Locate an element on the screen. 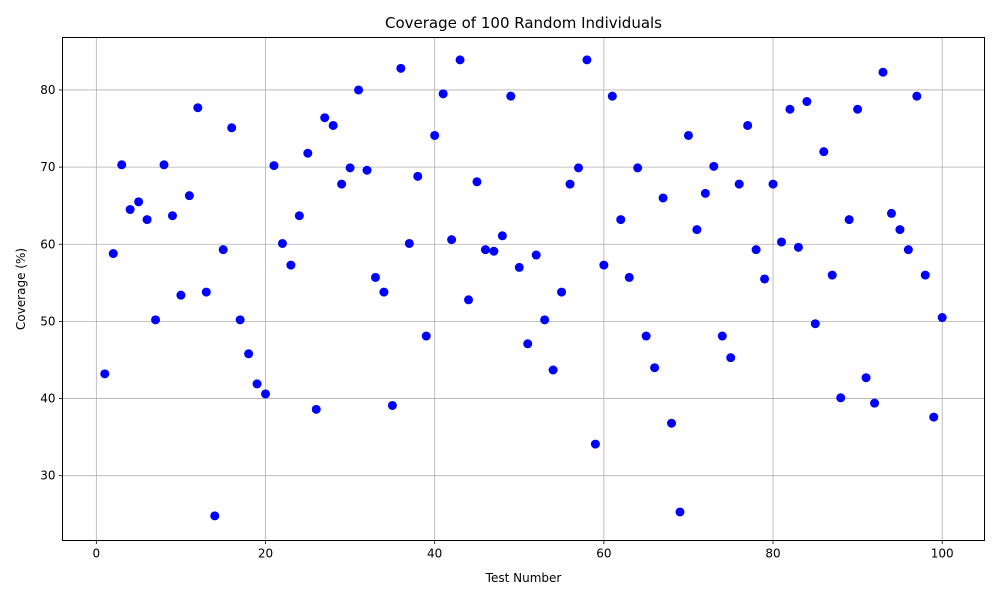 The image size is (1000, 604). y-tick-label: 80 is located at coordinates (47, 90).